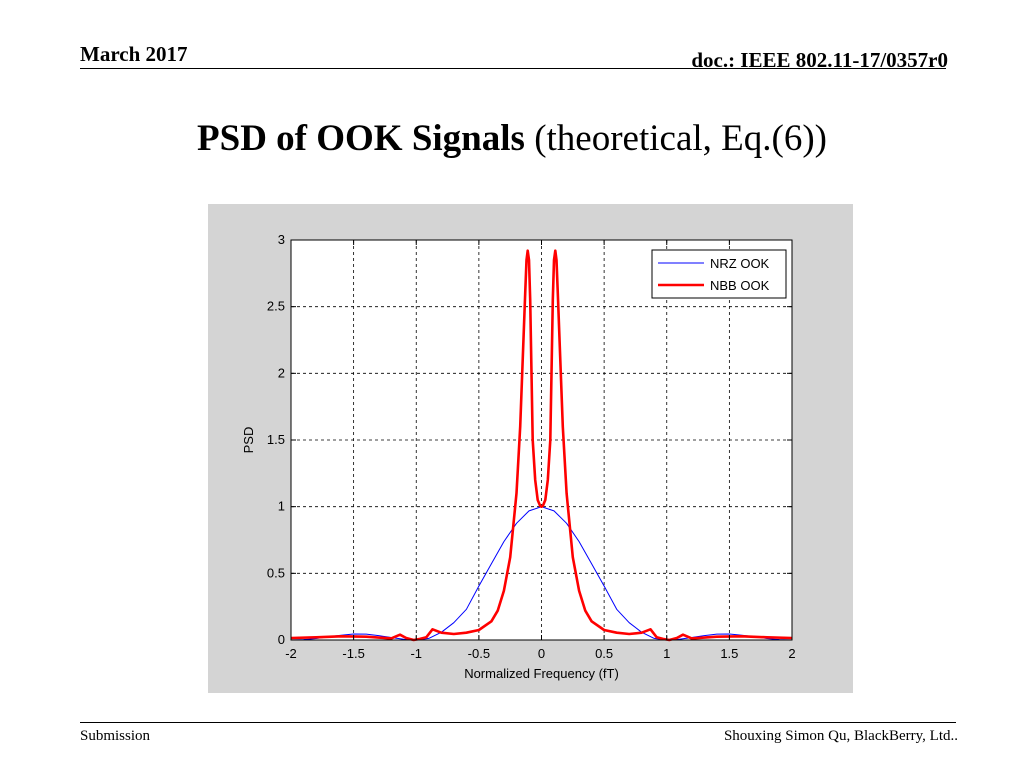 Image resolution: width=1024 pixels, height=768 pixels. What do you see at coordinates (666, 653) in the screenshot?
I see `x-tick-label: 1` at bounding box center [666, 653].